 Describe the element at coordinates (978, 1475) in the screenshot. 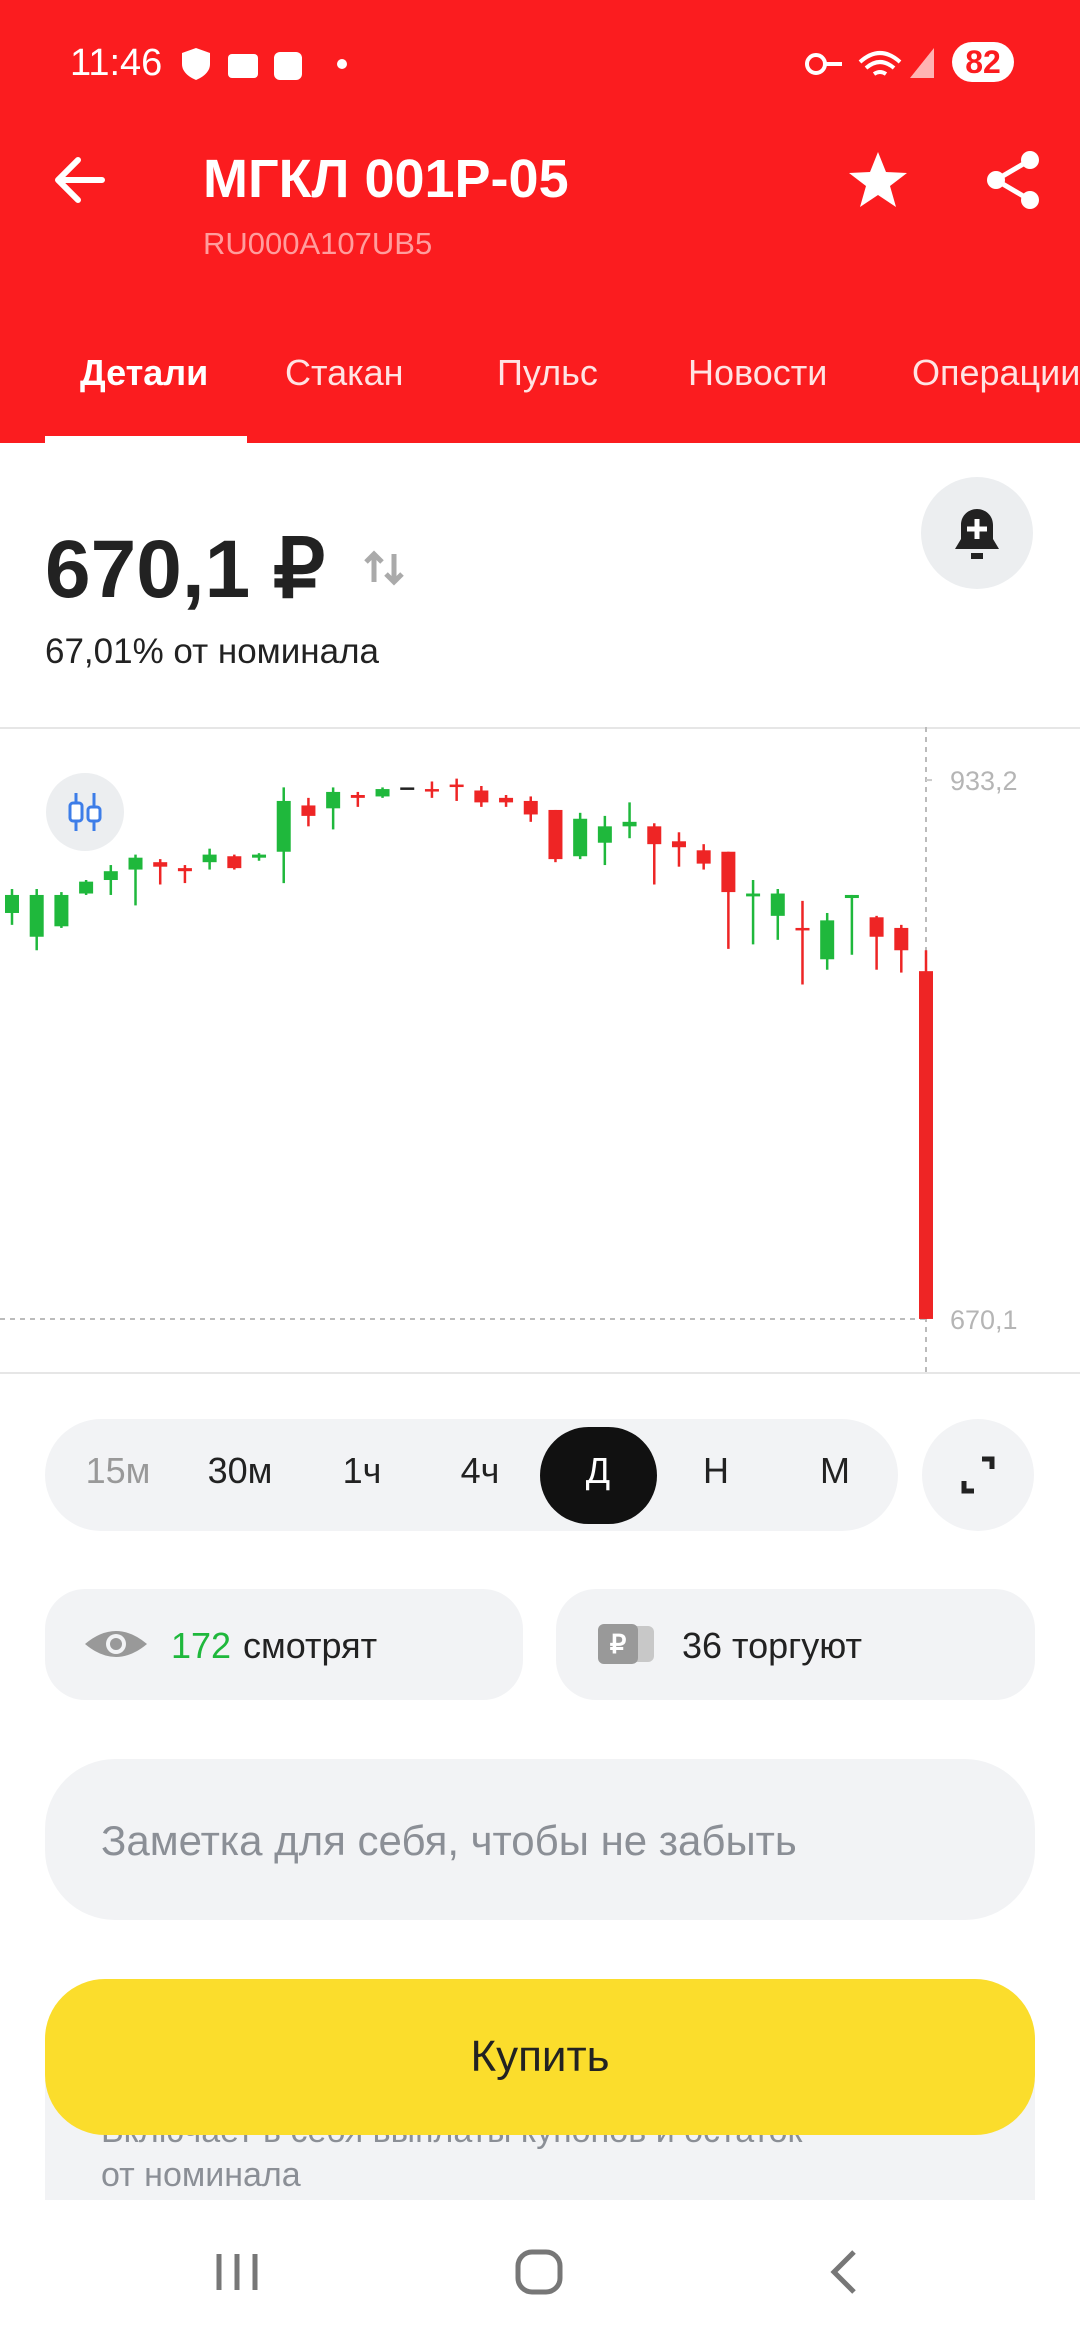

I see `fullscreen-button` at that location.